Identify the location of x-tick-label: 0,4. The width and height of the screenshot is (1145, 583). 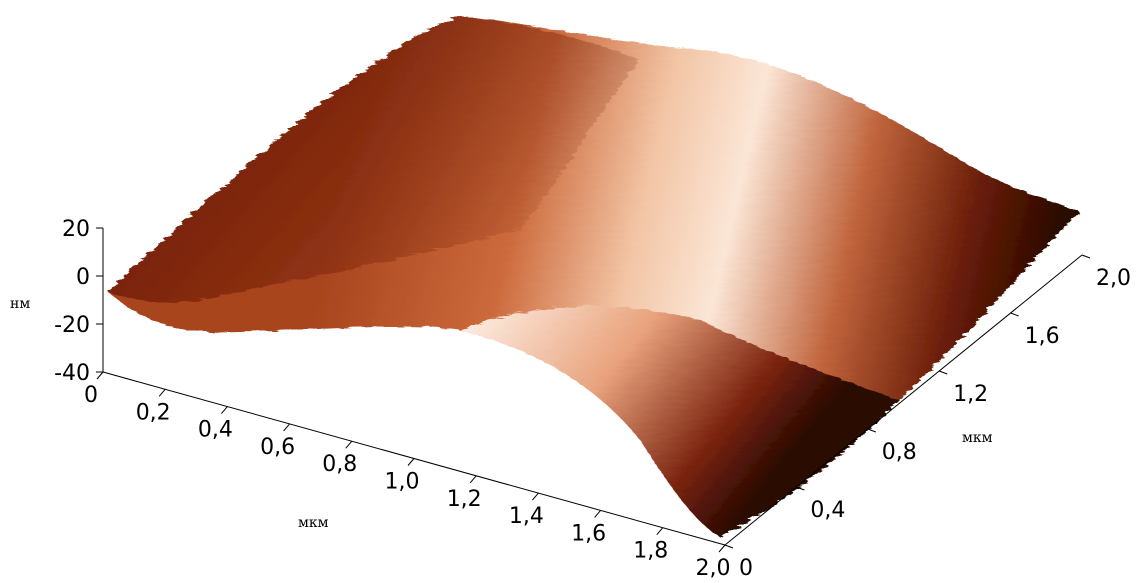
(215, 430).